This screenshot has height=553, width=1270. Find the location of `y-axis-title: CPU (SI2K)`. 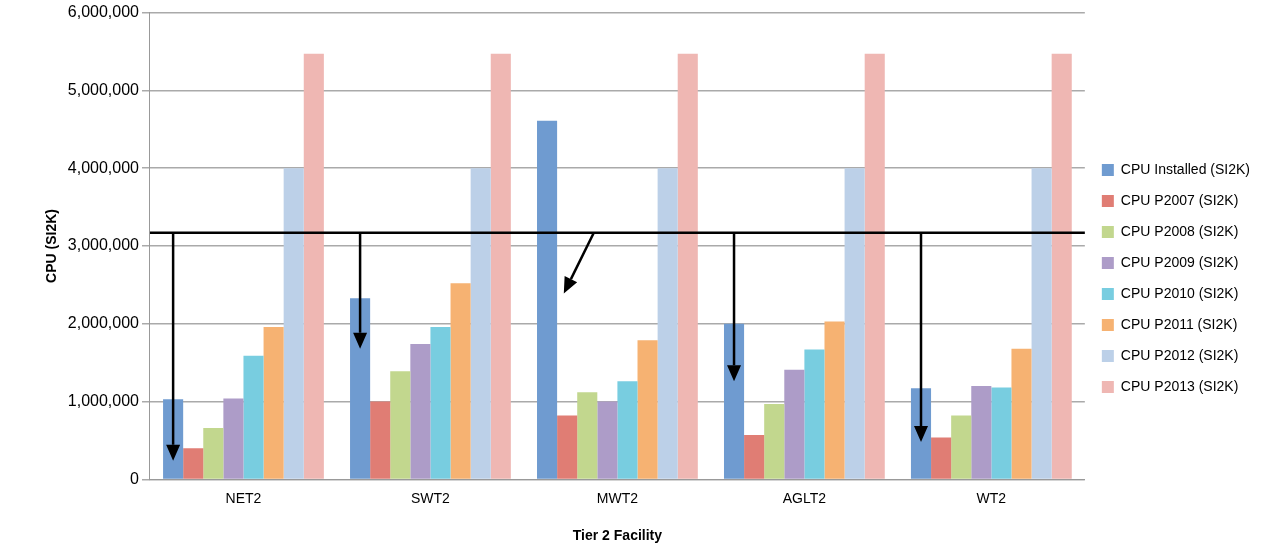

y-axis-title: CPU (SI2K) is located at coordinates (51, 246).